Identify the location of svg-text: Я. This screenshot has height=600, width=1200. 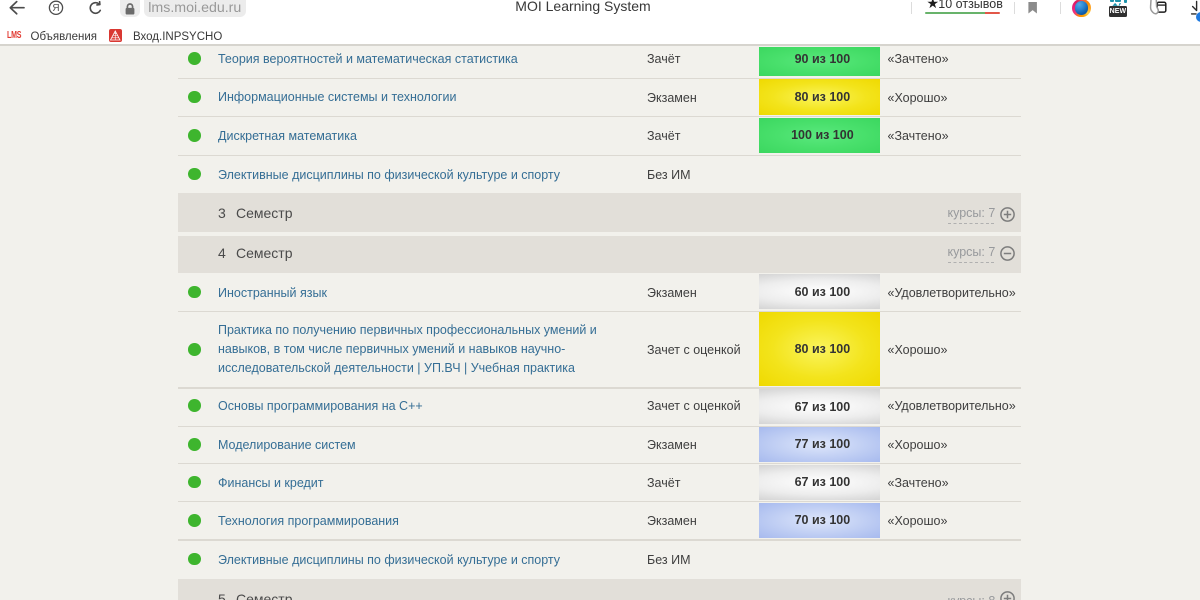
(55, 8).